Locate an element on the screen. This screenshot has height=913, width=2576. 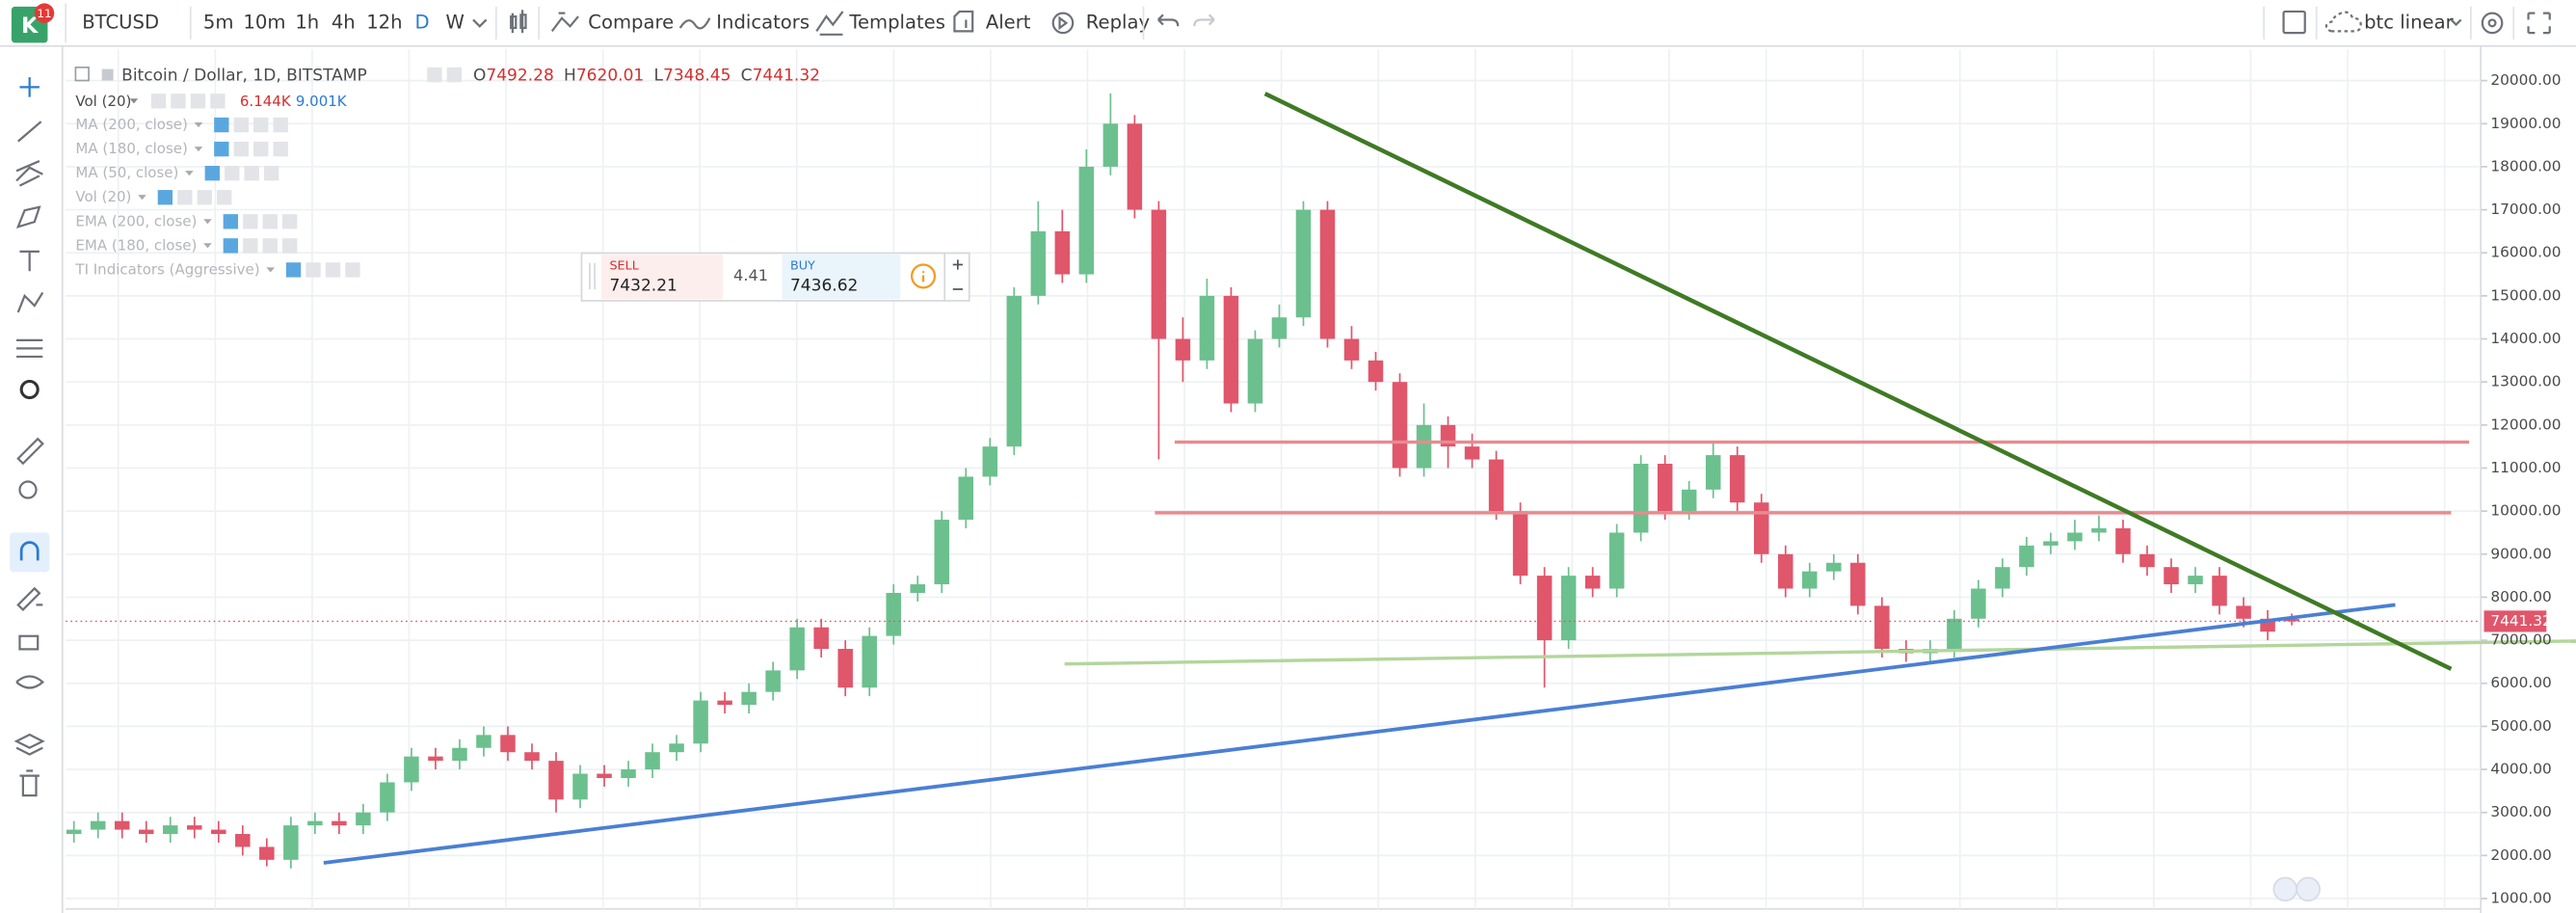
badge-count: 11 is located at coordinates (44, 13).